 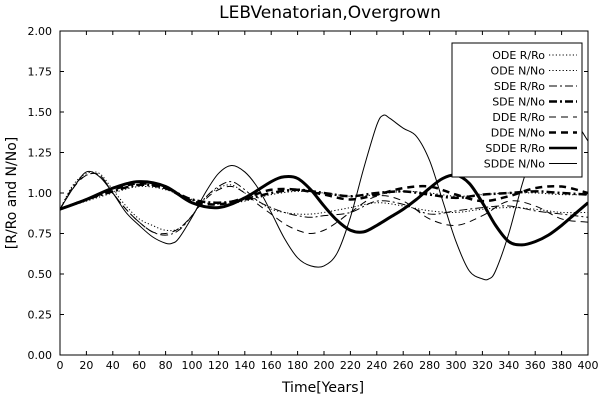 I want to click on series-line-dde-n-no, so click(x=324, y=196).